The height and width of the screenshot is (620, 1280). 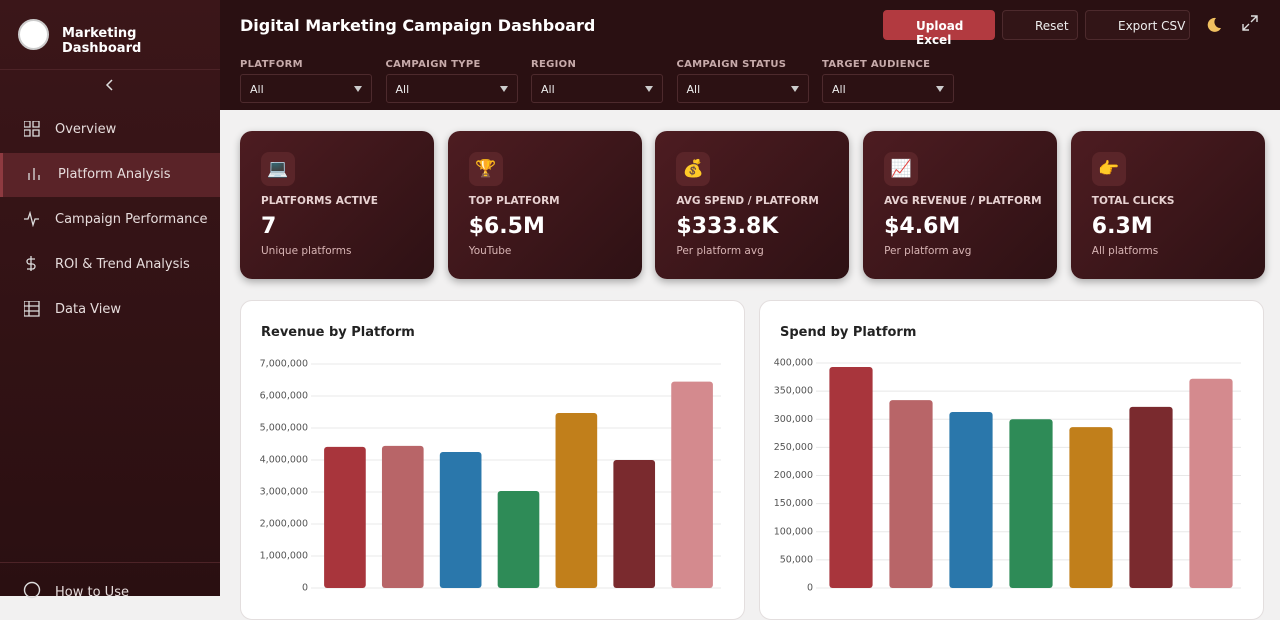 What do you see at coordinates (793, 503) in the screenshot?
I see `y-tick-label: 150,000` at bounding box center [793, 503].